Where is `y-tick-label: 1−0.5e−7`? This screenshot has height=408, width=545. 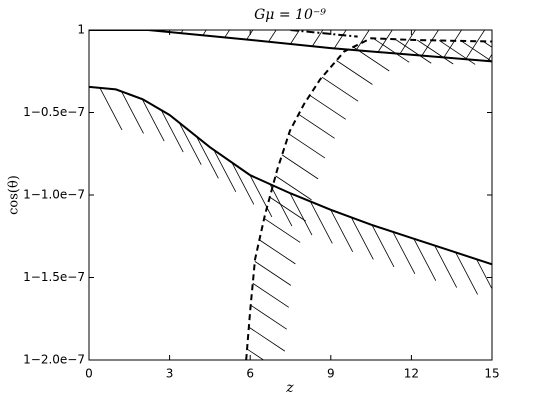
y-tick-label: 1−0.5e−7 is located at coordinates (54, 112).